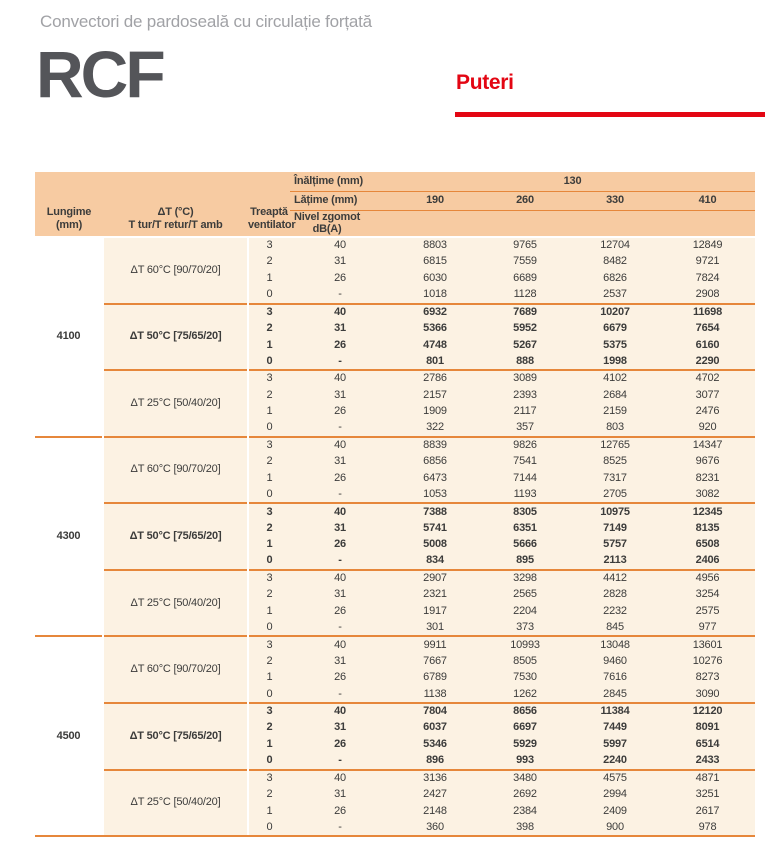 This screenshot has width=768, height=852. I want to click on power-value-cell: 12120, so click(708, 710).